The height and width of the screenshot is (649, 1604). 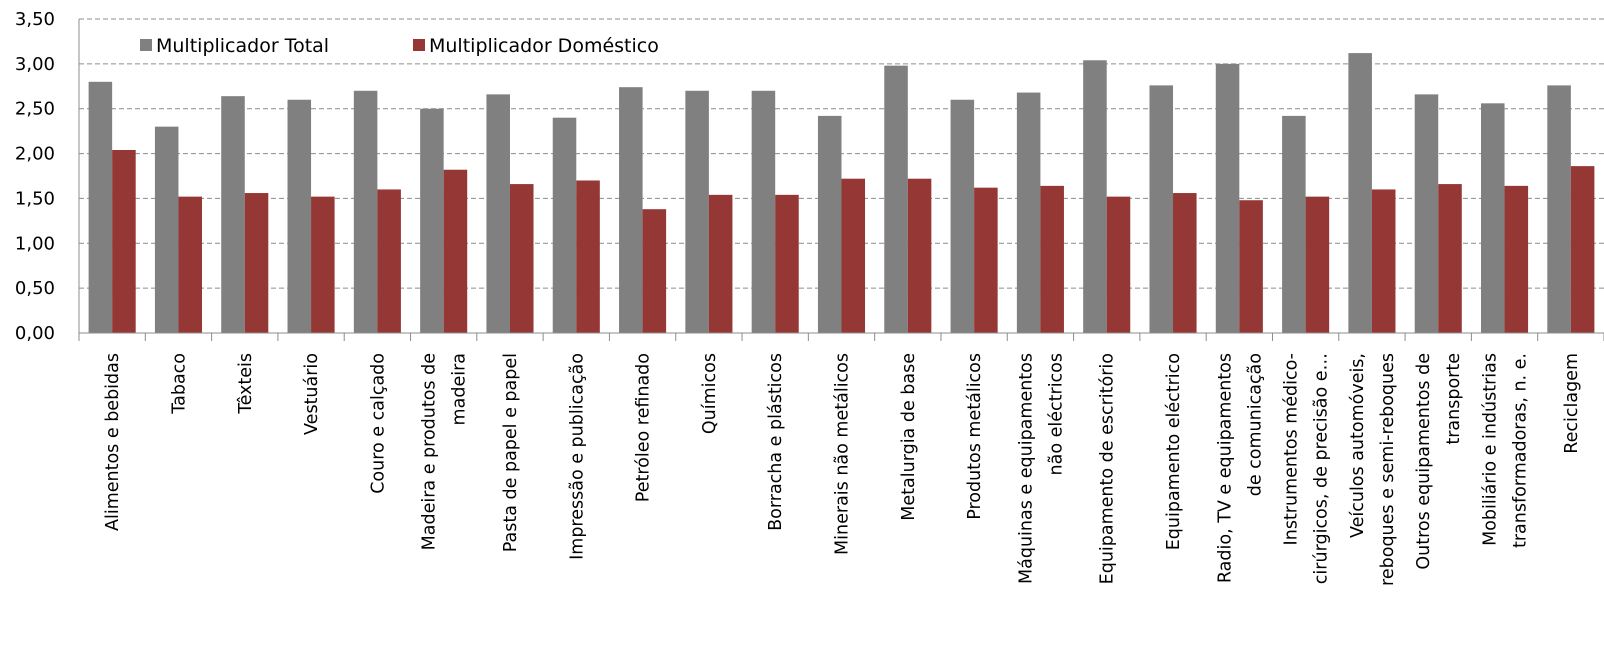 What do you see at coordinates (1358, 445) in the screenshot?
I see `x-category-label: Veículos automóveis,` at bounding box center [1358, 445].